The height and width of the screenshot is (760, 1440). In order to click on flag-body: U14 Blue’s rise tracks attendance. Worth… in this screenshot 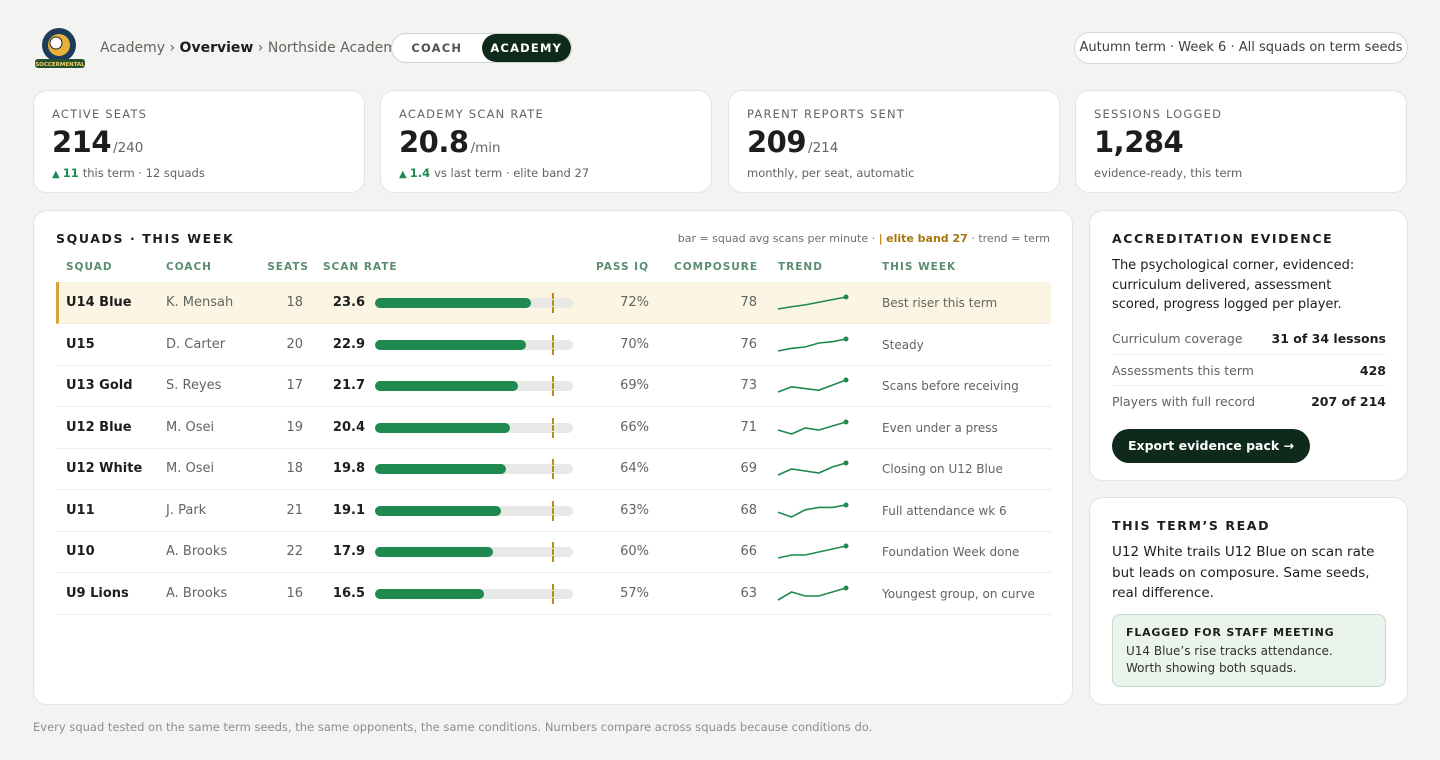, I will do `click(1229, 659)`.